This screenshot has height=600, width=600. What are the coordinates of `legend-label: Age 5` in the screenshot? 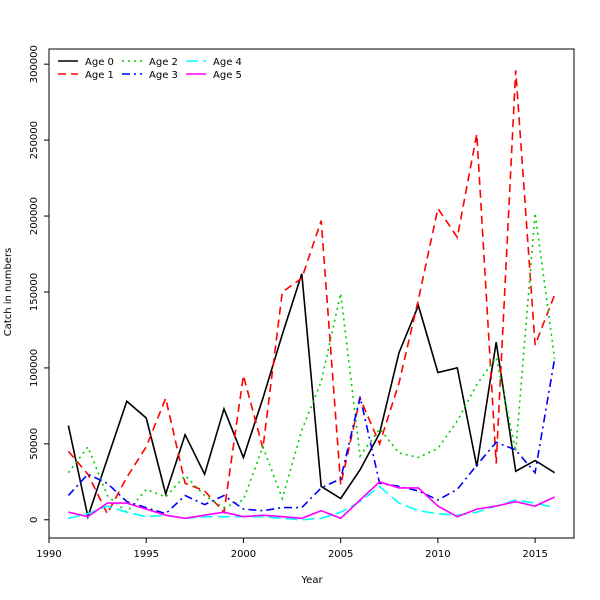 It's located at (227, 75).